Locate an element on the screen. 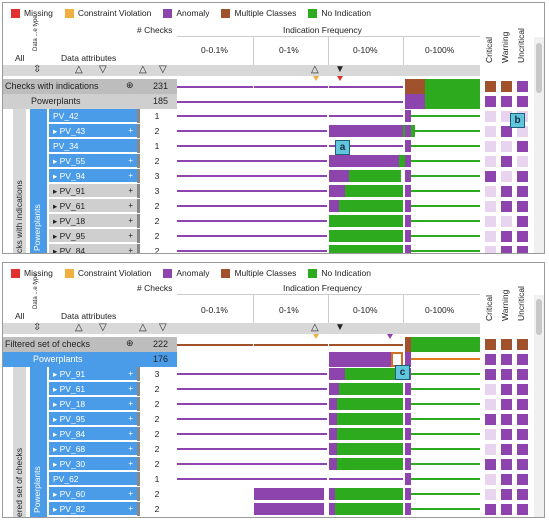  subgroup-row-powerplants: Powerplants 185 is located at coordinates (90, 101).